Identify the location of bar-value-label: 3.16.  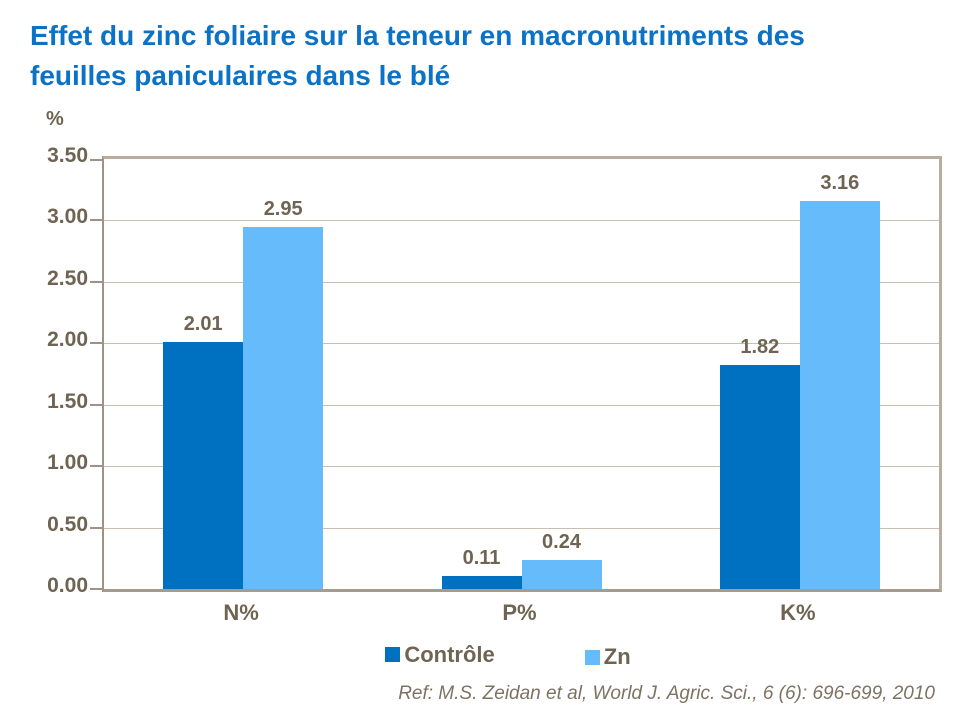
(840, 182).